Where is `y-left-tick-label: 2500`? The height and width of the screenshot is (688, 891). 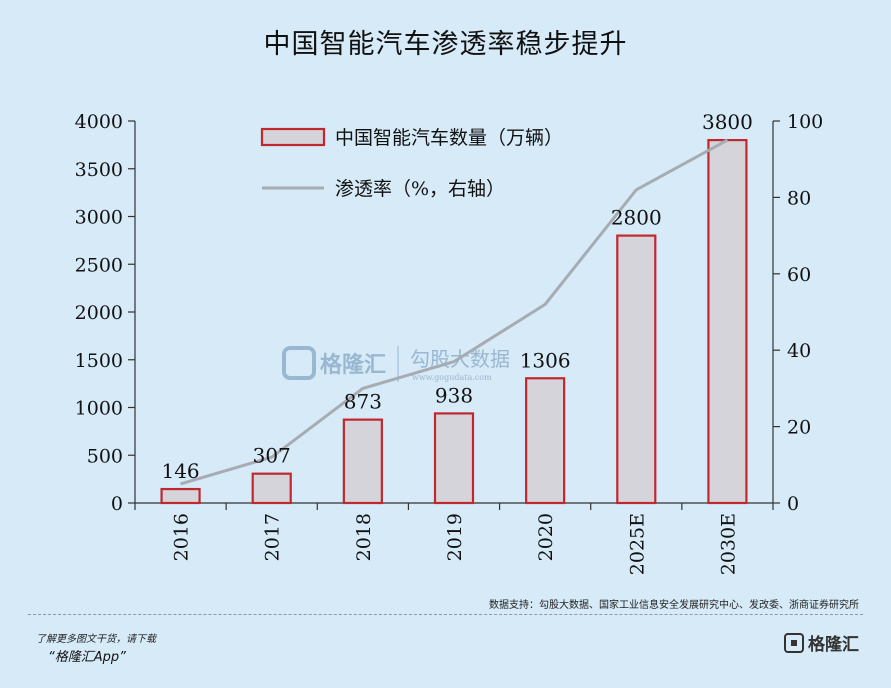 y-left-tick-label: 2500 is located at coordinates (99, 265).